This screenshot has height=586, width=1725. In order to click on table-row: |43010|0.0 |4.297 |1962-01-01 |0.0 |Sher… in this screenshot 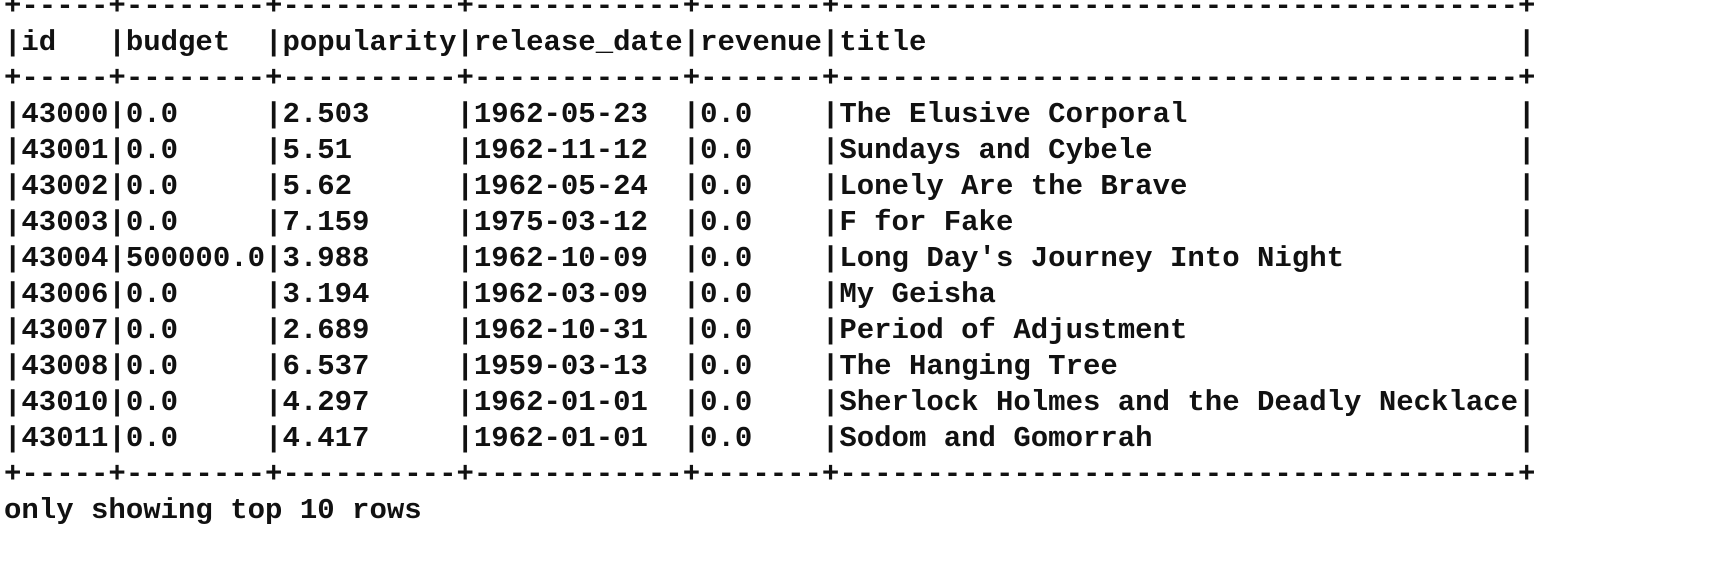, I will do `click(770, 402)`.